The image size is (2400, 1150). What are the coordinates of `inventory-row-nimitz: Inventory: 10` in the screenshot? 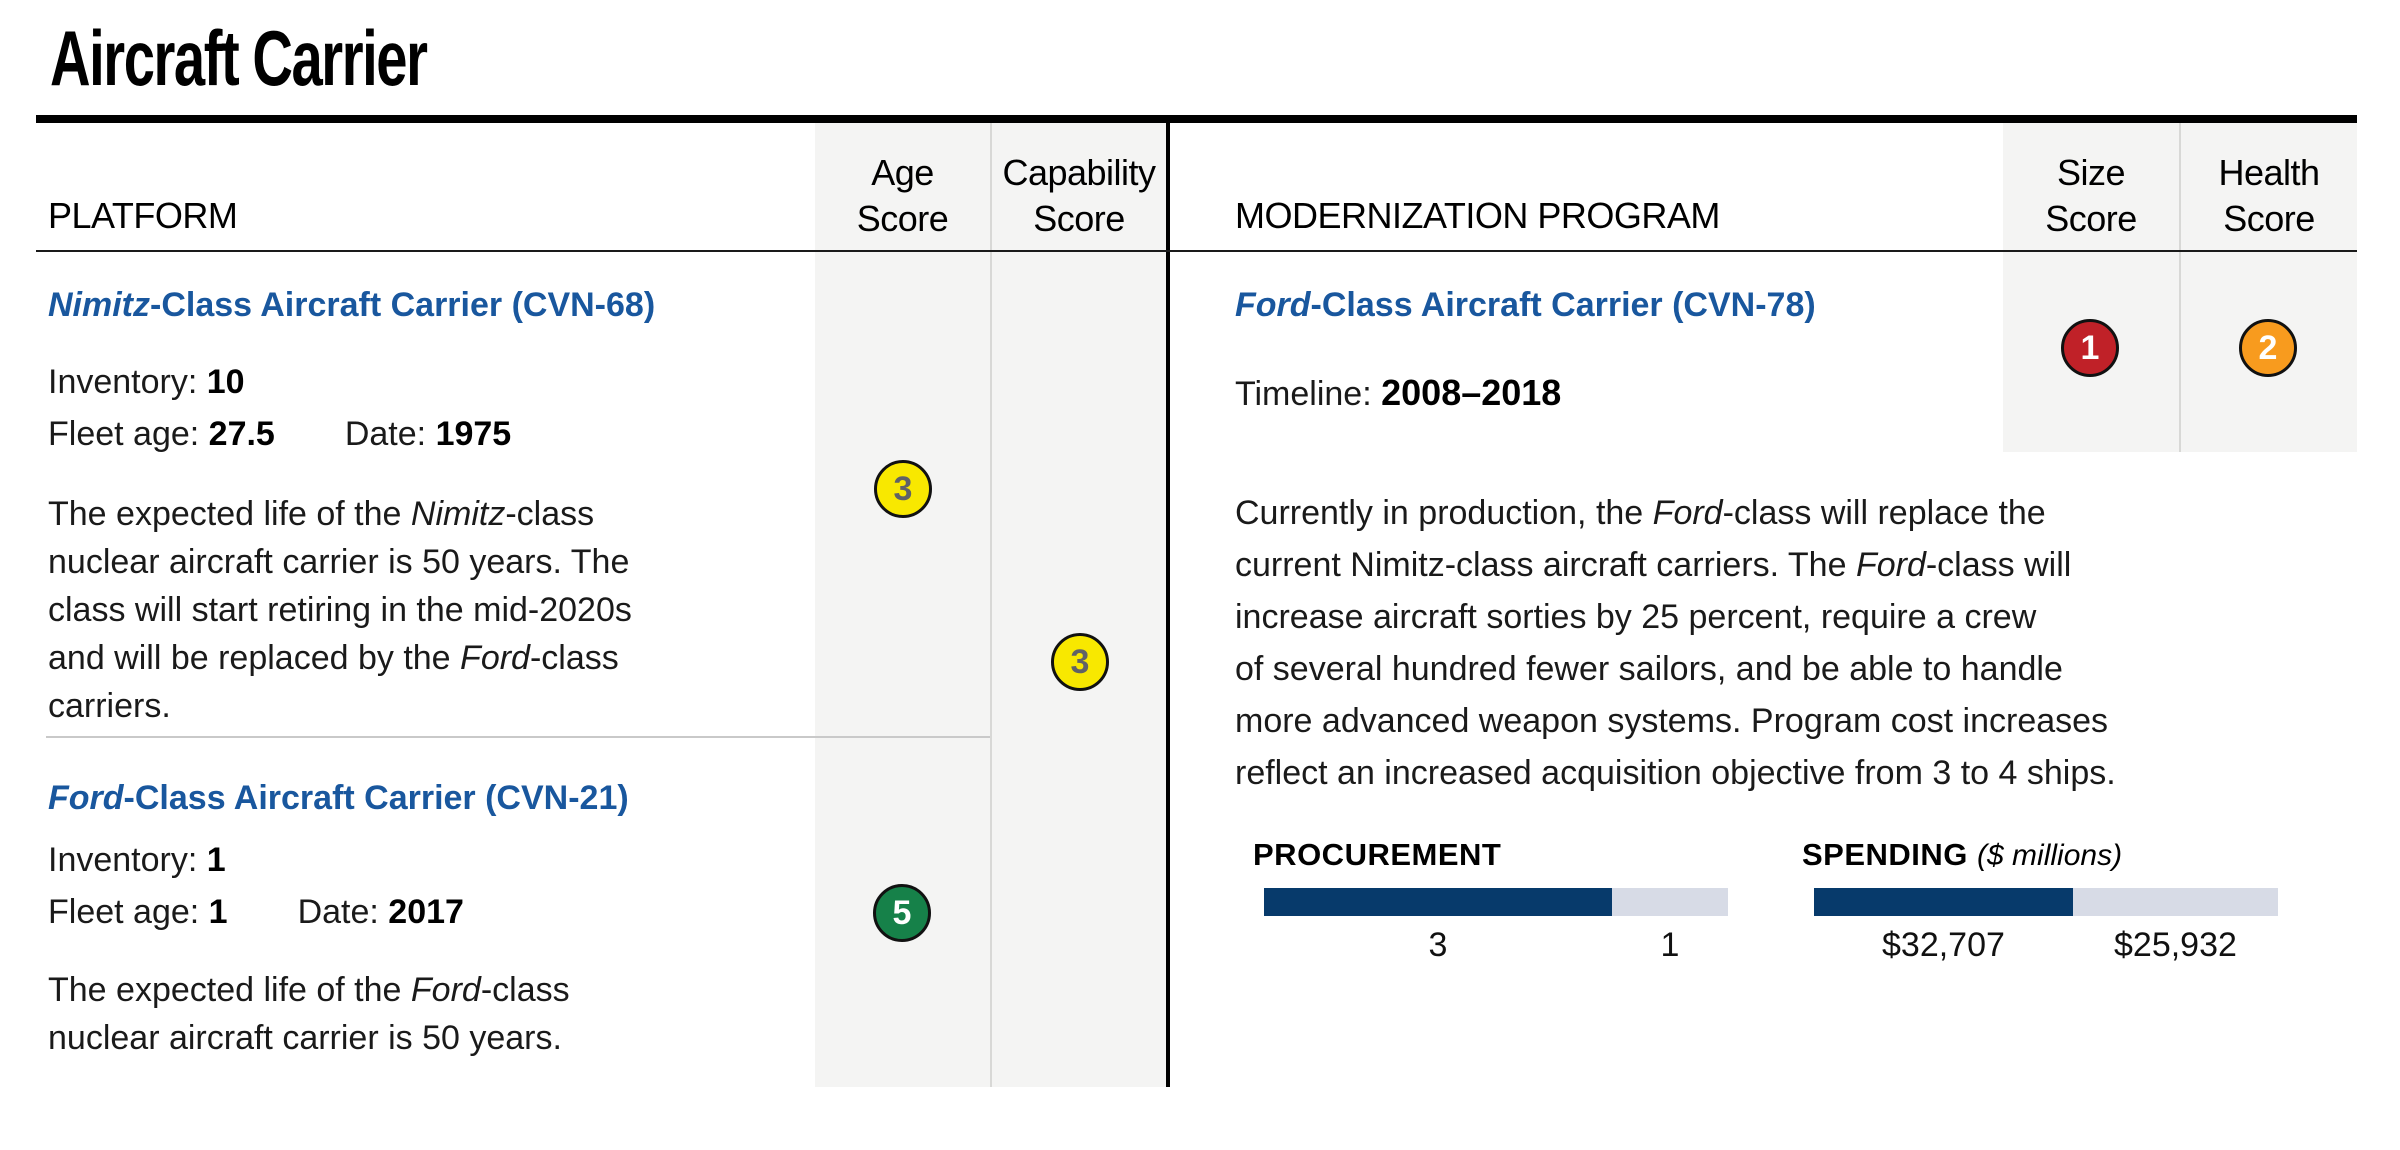 It's located at (146, 382).